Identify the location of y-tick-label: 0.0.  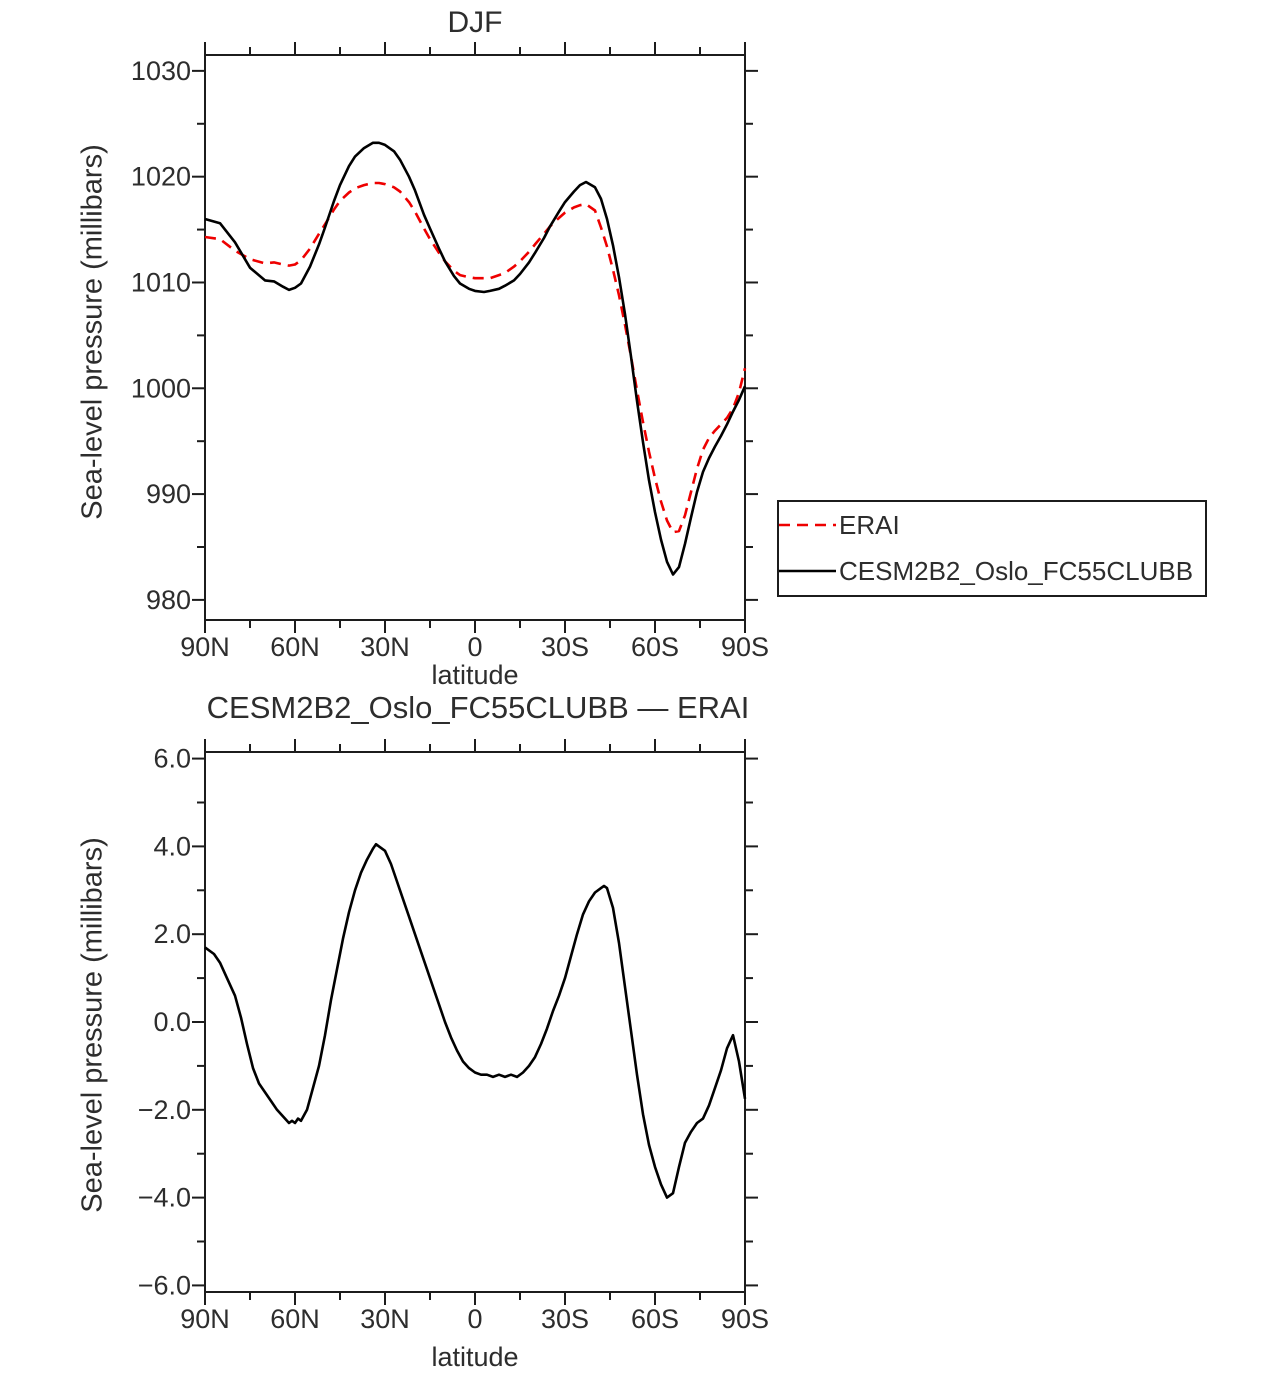
(172, 1022).